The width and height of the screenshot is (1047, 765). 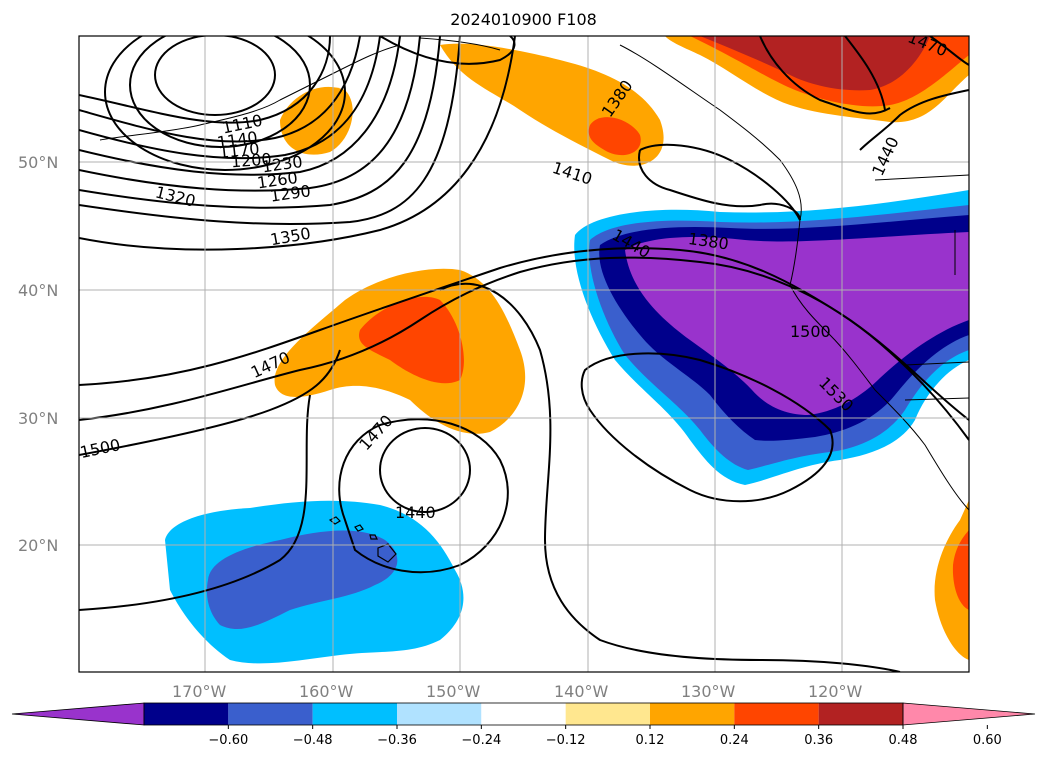 I want to click on colorbar-tick-label: 0.24, so click(x=734, y=740).